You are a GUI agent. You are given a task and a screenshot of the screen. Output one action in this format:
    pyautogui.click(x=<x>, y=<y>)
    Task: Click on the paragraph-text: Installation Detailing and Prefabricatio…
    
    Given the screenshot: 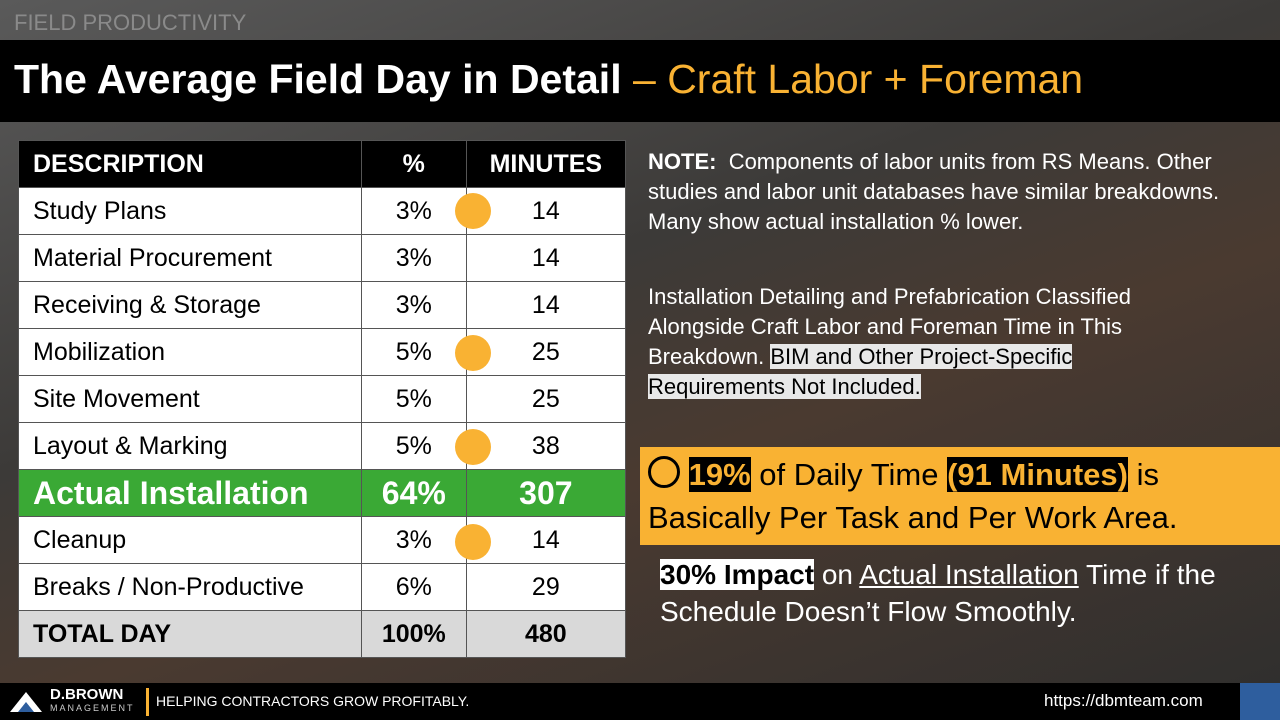 What is the action you would take?
    pyautogui.click(x=890, y=326)
    